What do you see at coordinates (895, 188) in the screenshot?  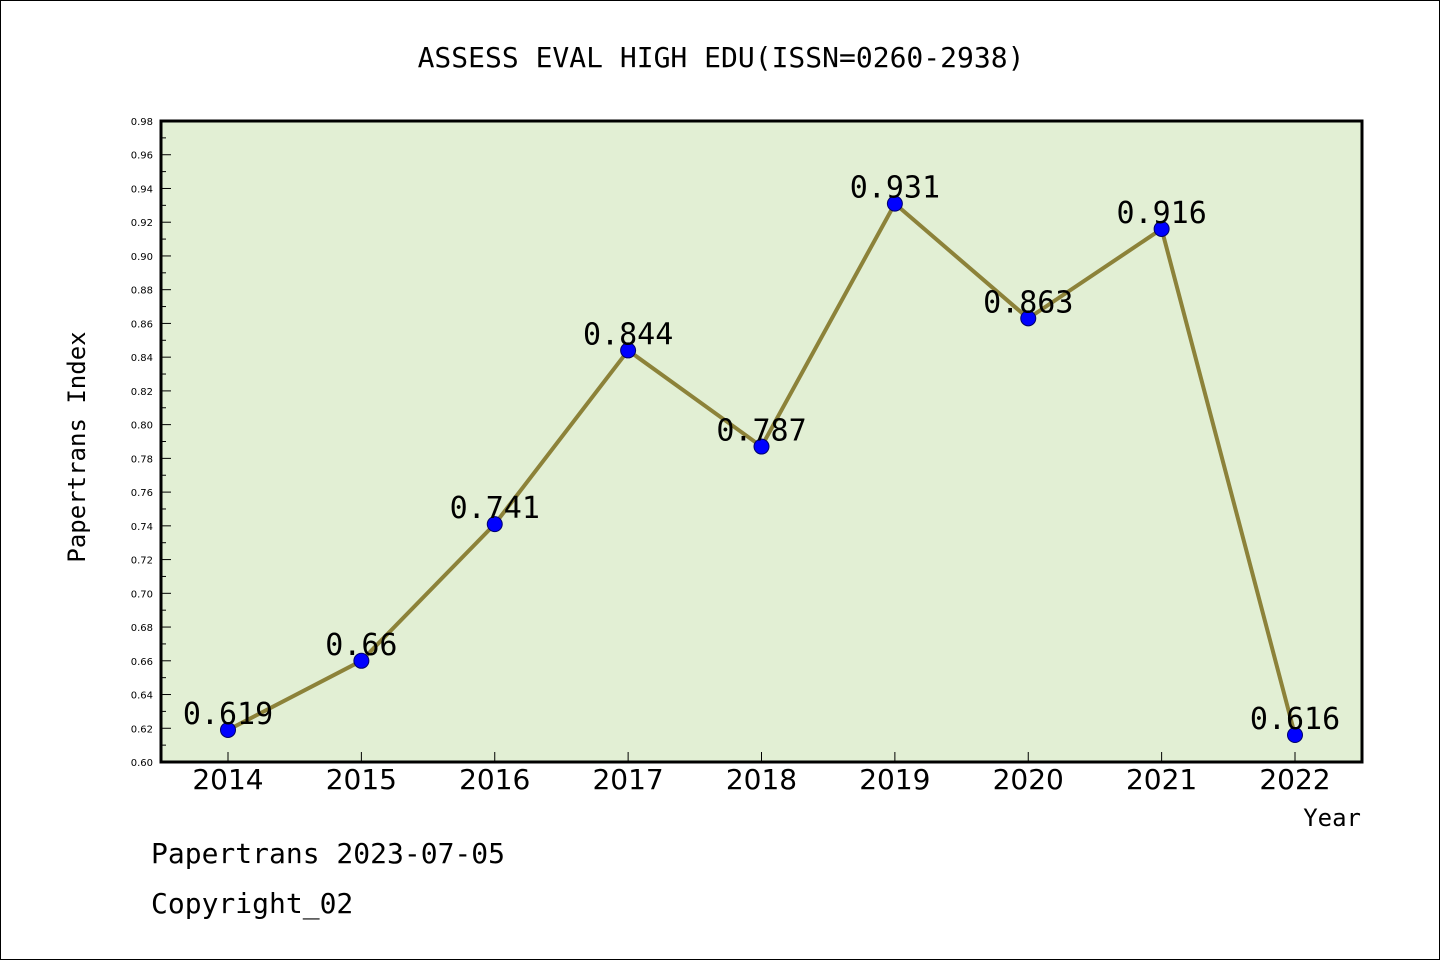 I see `data-label: 0.931` at bounding box center [895, 188].